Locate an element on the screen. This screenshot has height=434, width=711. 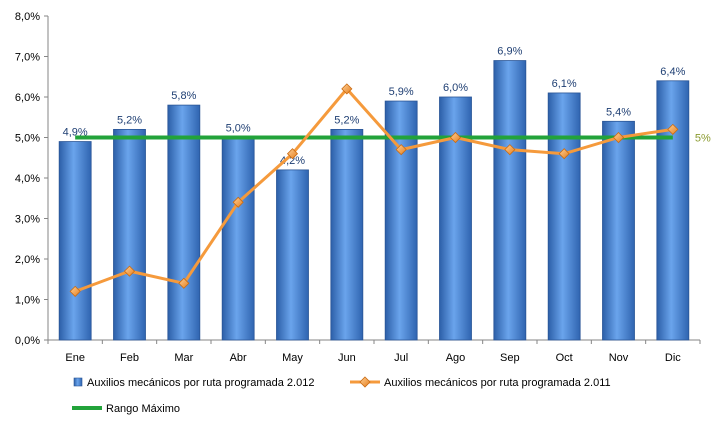
x-tick-label: Mar is located at coordinates (183, 358).